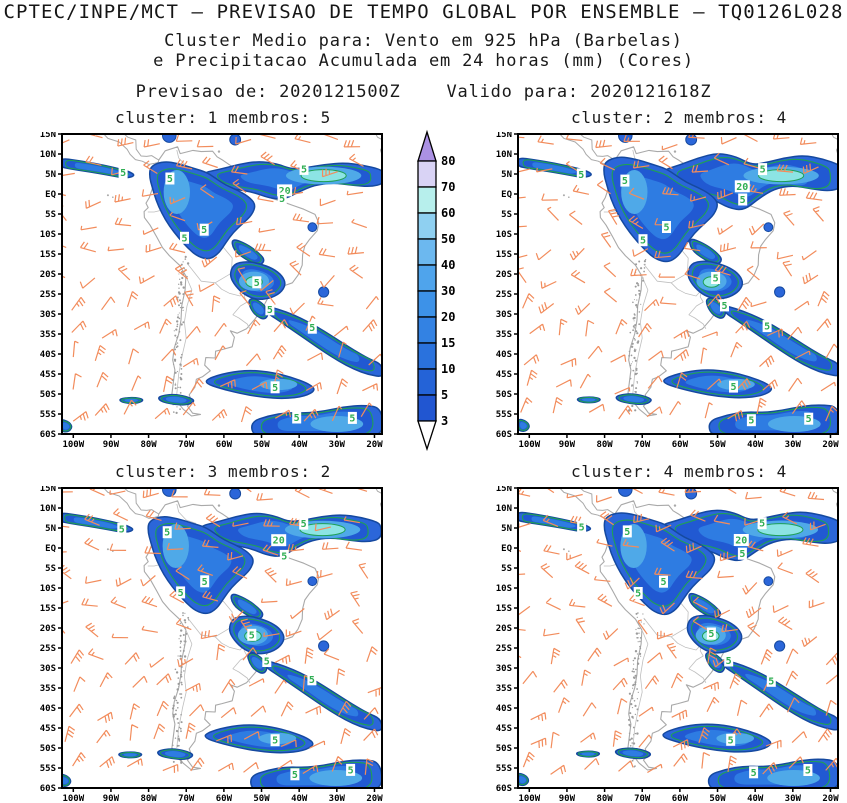  What do you see at coordinates (793, 445) in the screenshot?
I see `lon-tick-label: 30W` at bounding box center [793, 445].